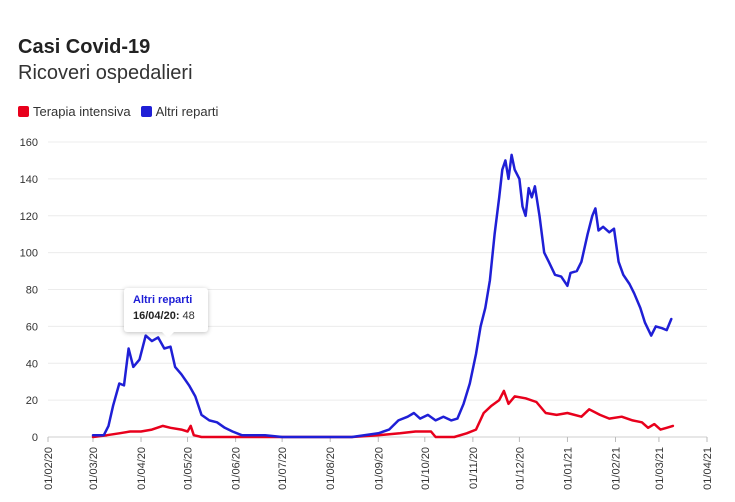  I want to click on tooltip-line: 16/04/20: 48, so click(164, 316).